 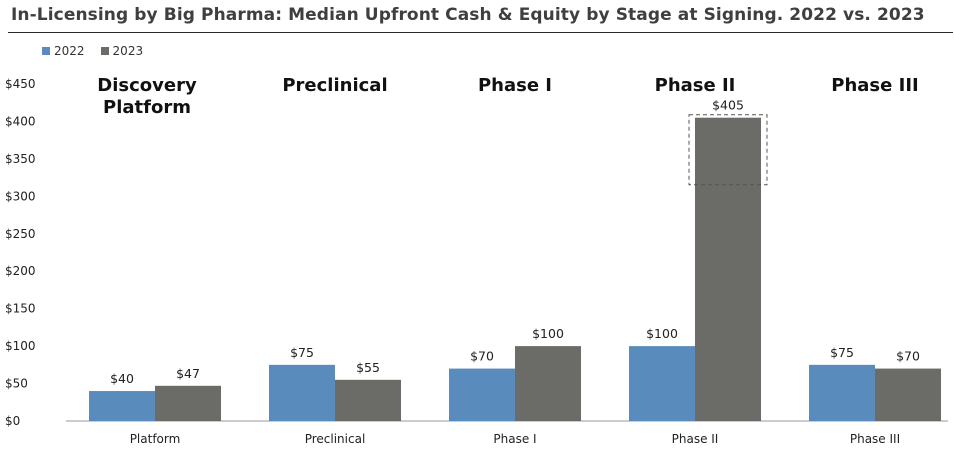 I want to click on legend-label-2023: 2023, so click(x=128, y=51).